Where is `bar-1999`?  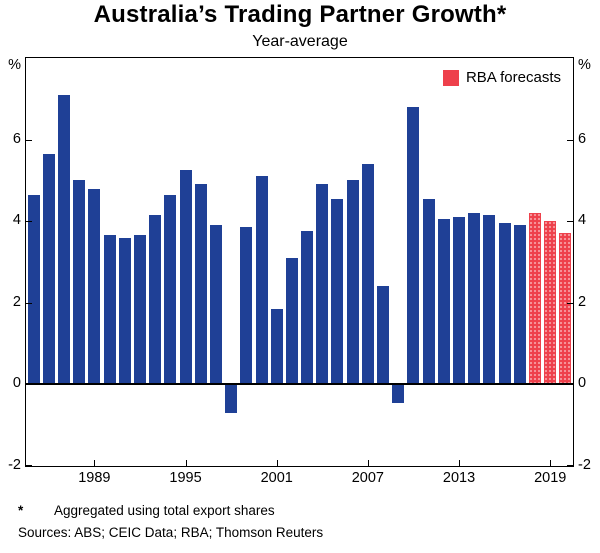
bar-1999 is located at coordinates (246, 306).